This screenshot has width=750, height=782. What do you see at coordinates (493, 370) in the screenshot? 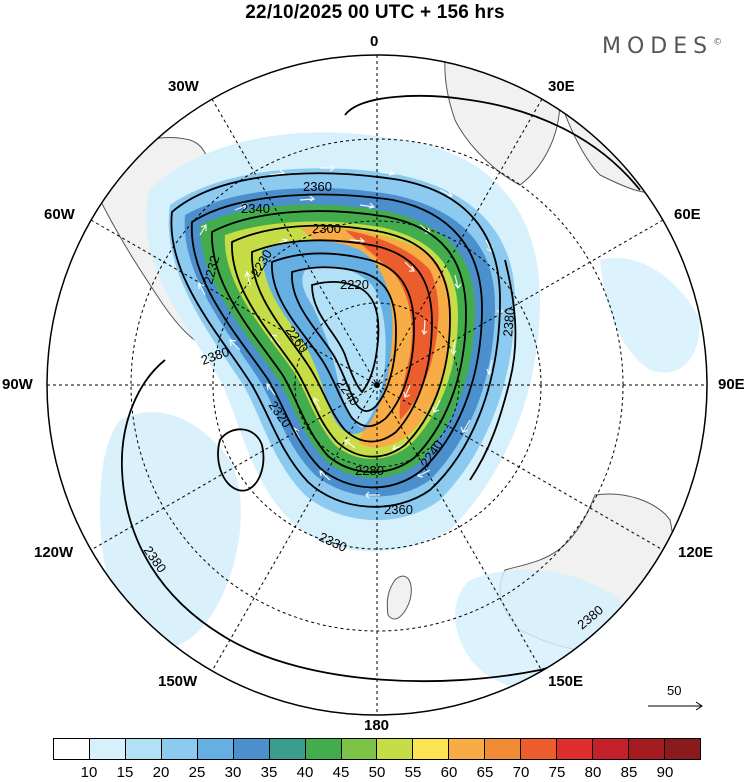
I see `contour-2380-east` at bounding box center [493, 370].